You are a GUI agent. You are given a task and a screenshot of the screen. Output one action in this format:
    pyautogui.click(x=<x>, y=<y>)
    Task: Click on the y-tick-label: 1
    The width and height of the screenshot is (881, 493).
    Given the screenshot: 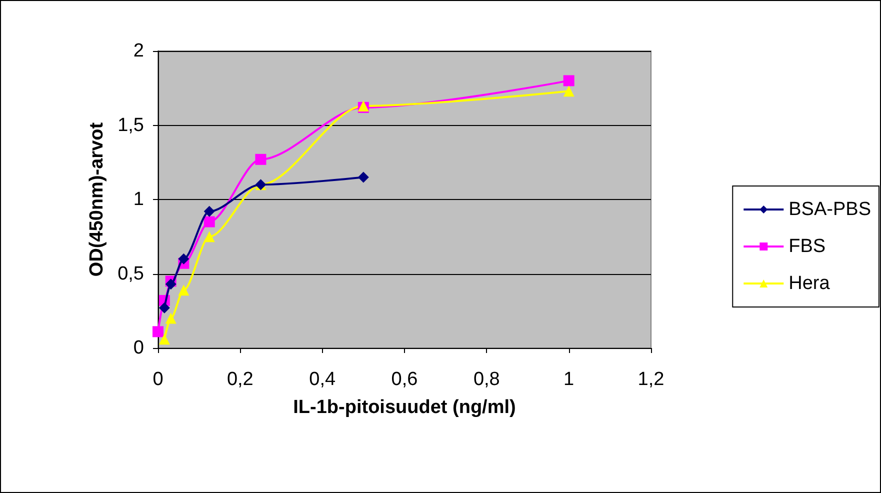 What is the action you would take?
    pyautogui.click(x=138, y=199)
    